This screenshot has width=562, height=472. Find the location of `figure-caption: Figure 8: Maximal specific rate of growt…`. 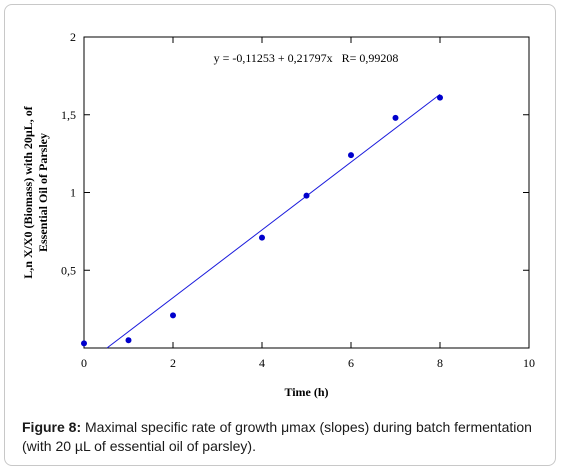

figure-caption: Figure 8: Maximal specific rate of growt… is located at coordinates (285, 437).